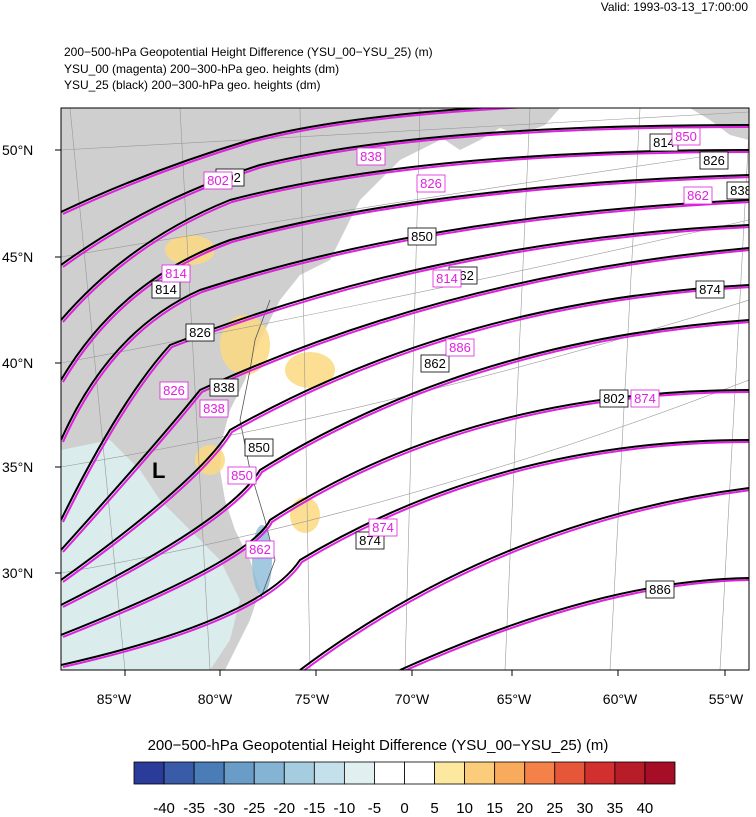 The width and height of the screenshot is (756, 817). I want to click on svg-text: 862, so click(435, 363).